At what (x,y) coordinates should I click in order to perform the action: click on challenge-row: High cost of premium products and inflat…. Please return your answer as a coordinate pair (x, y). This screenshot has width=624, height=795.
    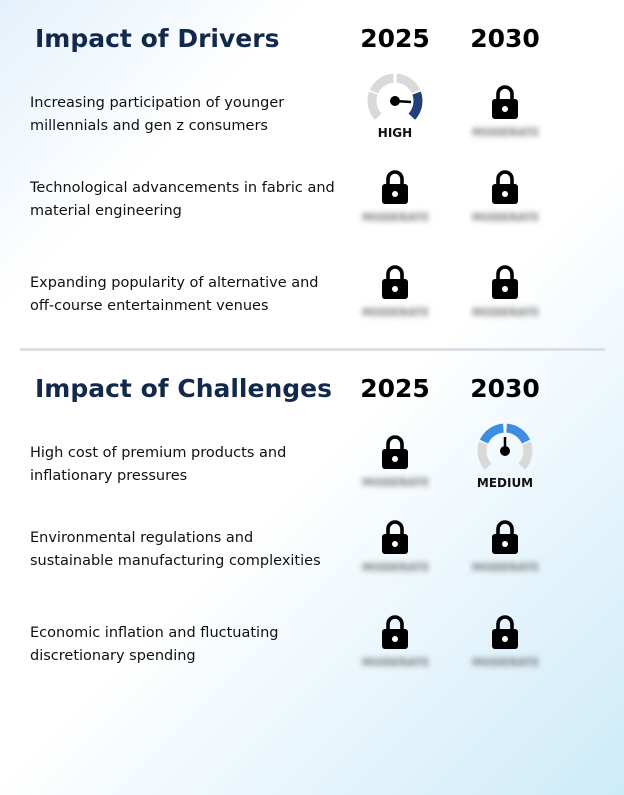
    Looking at the image, I should click on (312, 472).